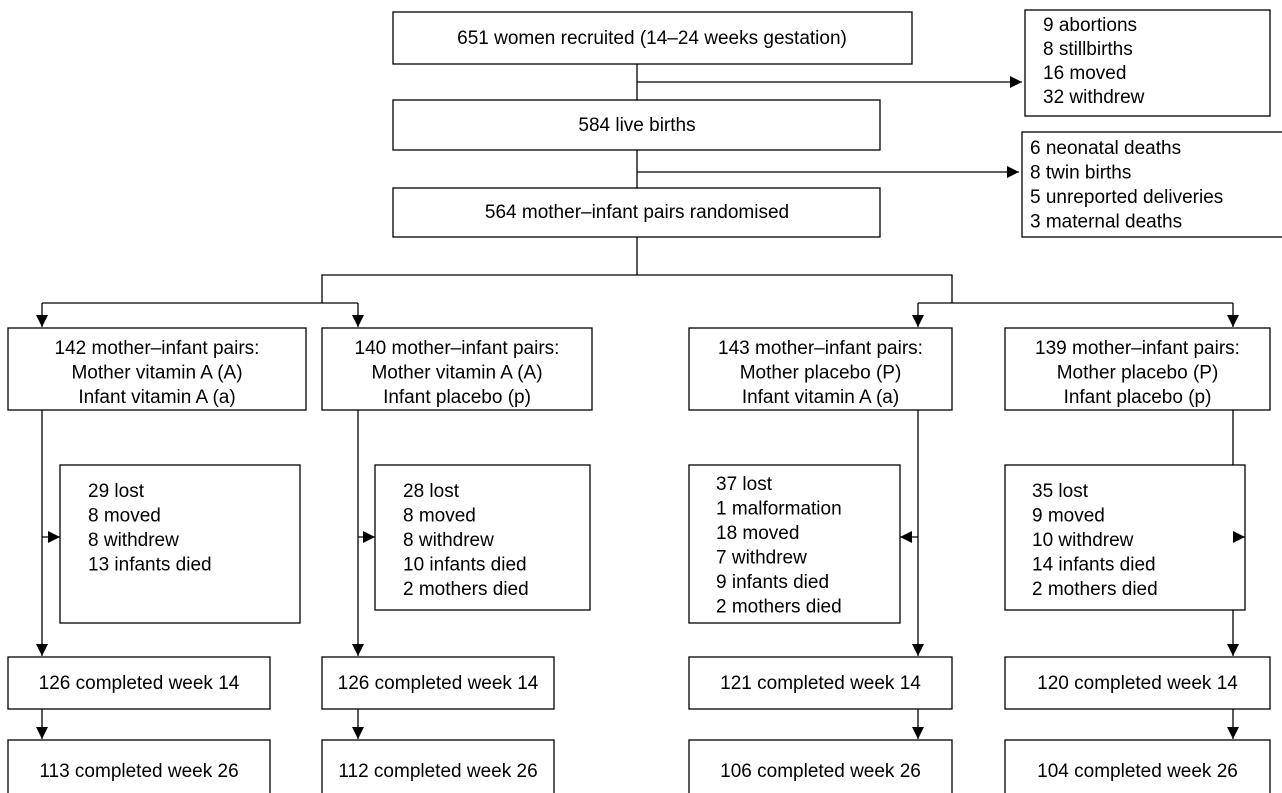 The image size is (1282, 793). What do you see at coordinates (1106, 222) in the screenshot?
I see `exclusion-item: 3 maternal deaths` at bounding box center [1106, 222].